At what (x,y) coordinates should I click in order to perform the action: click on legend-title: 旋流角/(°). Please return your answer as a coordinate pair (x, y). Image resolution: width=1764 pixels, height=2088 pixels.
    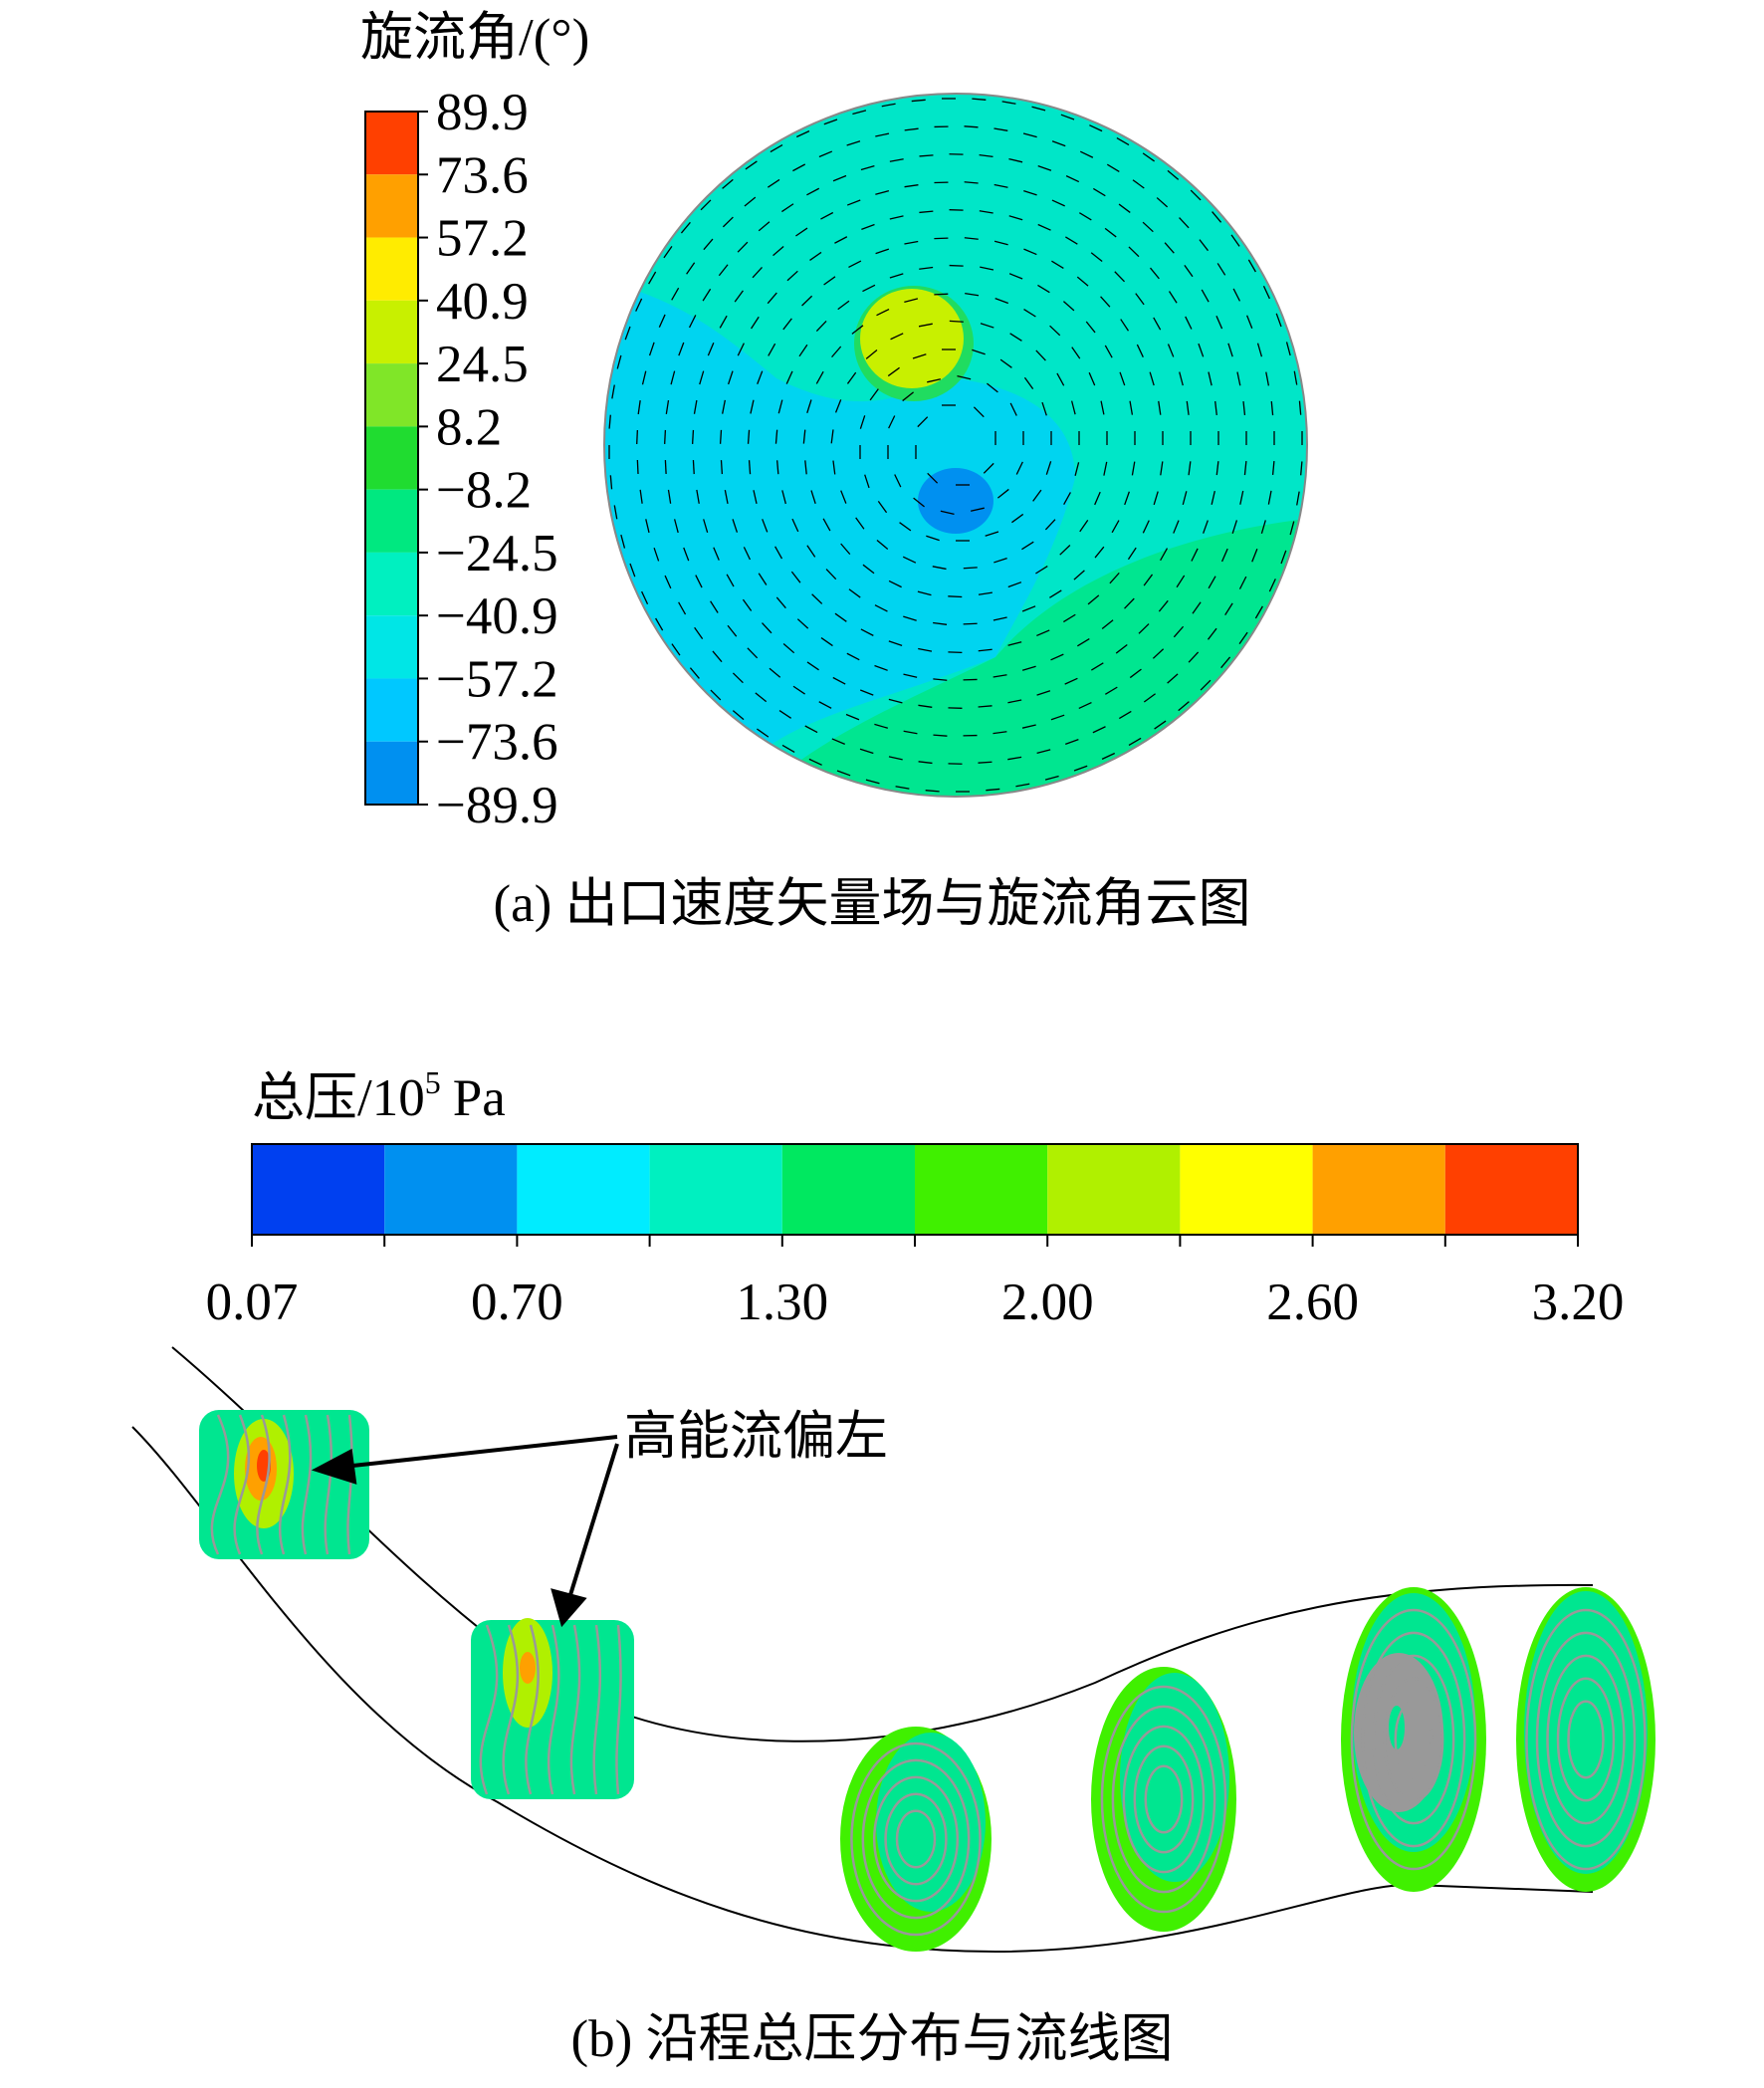
    Looking at the image, I should click on (474, 38).